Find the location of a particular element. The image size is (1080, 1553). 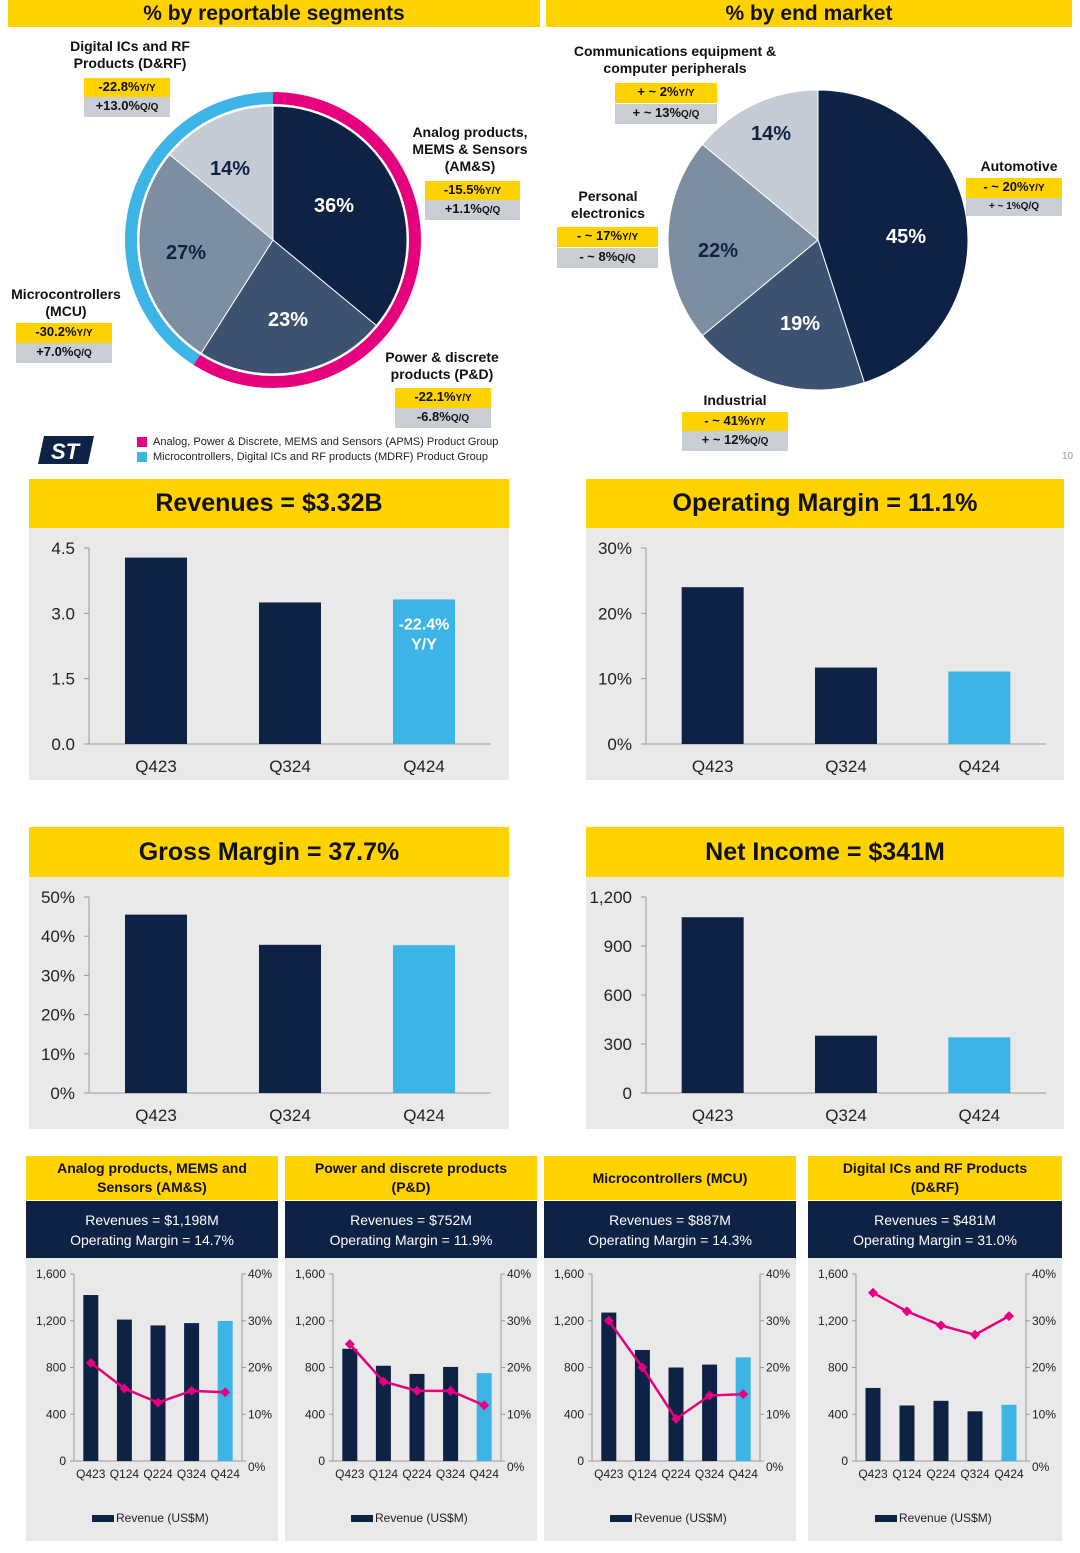

auto-qq: + ~ 1%Q/Q is located at coordinates (1014, 207).